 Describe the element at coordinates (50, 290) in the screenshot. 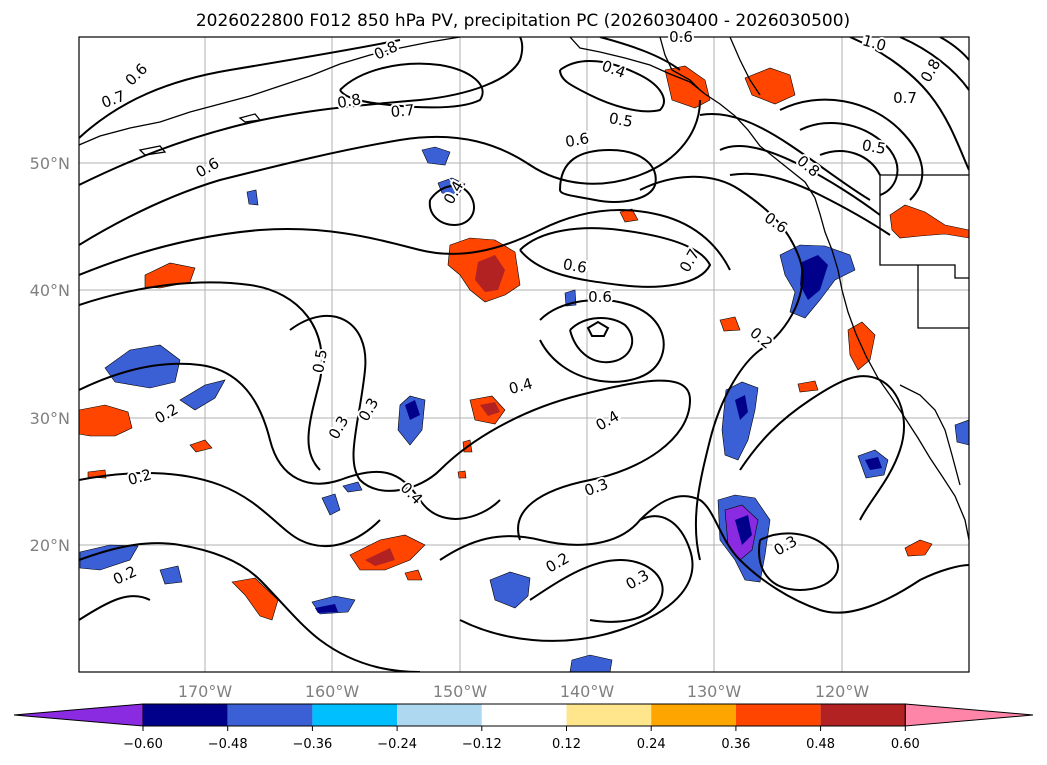

I see `lat-label-40n: 40°N` at that location.